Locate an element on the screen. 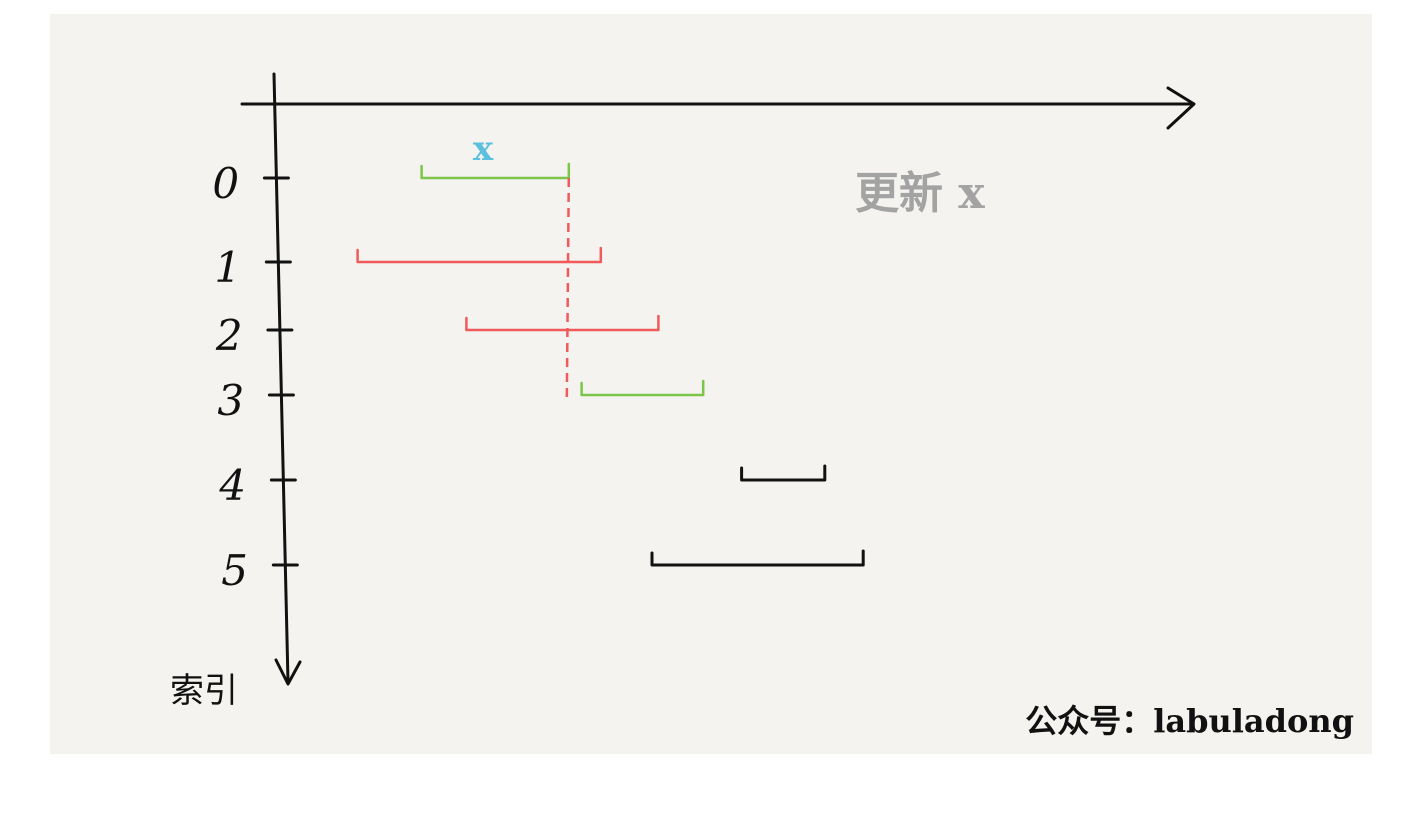  sweep-dashed-line is located at coordinates (568, 289).